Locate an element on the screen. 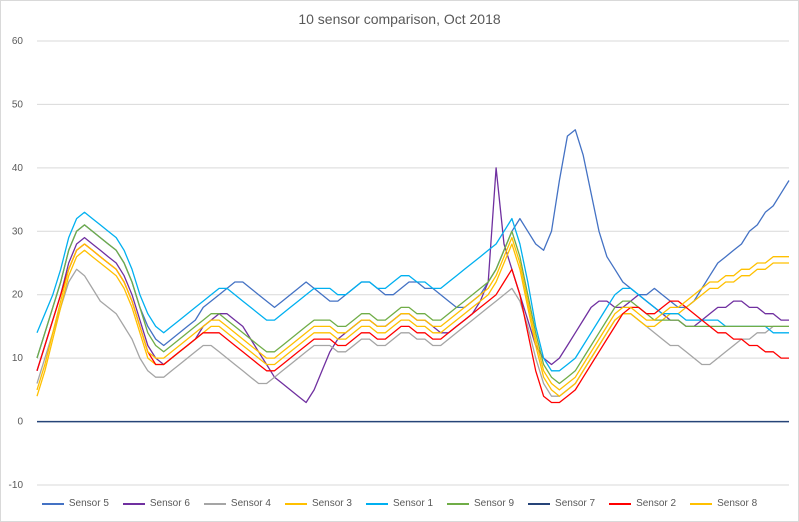  legend-label: Sensor 7 is located at coordinates (575, 503).